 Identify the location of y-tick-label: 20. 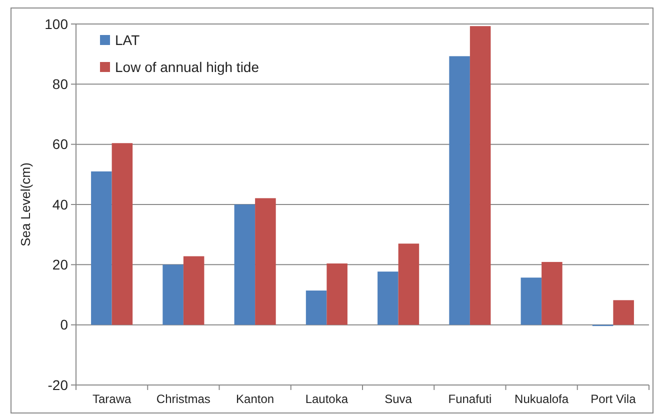
(60, 264).